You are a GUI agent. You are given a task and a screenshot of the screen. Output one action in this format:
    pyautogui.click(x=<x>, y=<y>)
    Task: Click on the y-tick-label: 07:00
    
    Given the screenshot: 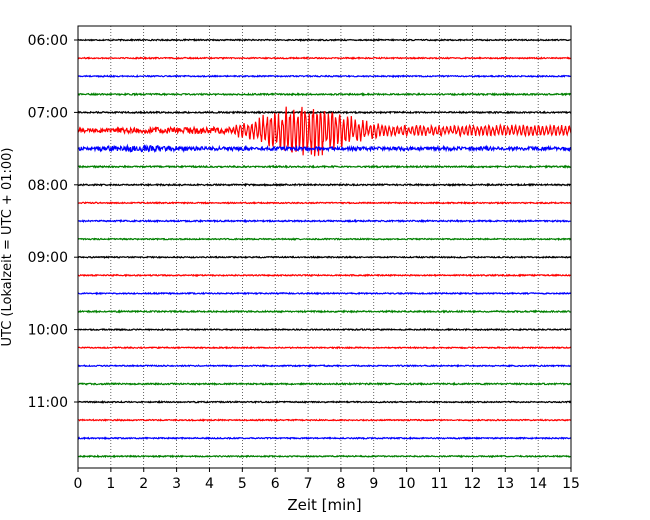 What is the action you would take?
    pyautogui.click(x=48, y=113)
    